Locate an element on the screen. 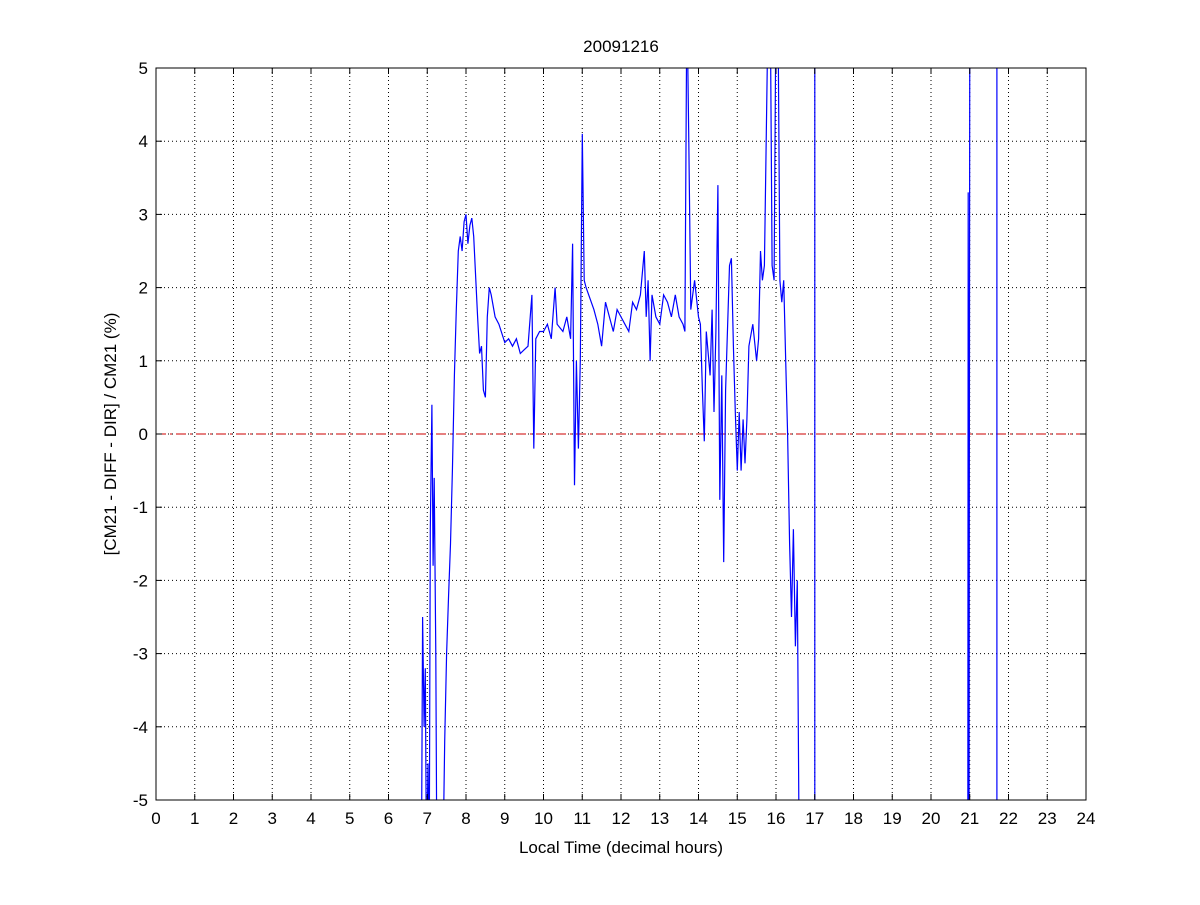  x-tick-label: 1 is located at coordinates (194, 818).